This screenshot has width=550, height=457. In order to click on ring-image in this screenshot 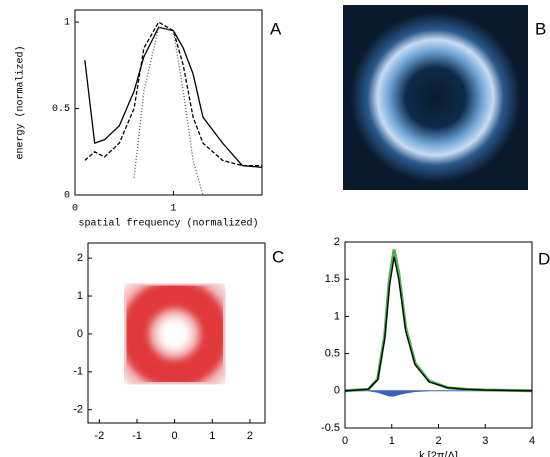, I will do `click(435, 97)`.